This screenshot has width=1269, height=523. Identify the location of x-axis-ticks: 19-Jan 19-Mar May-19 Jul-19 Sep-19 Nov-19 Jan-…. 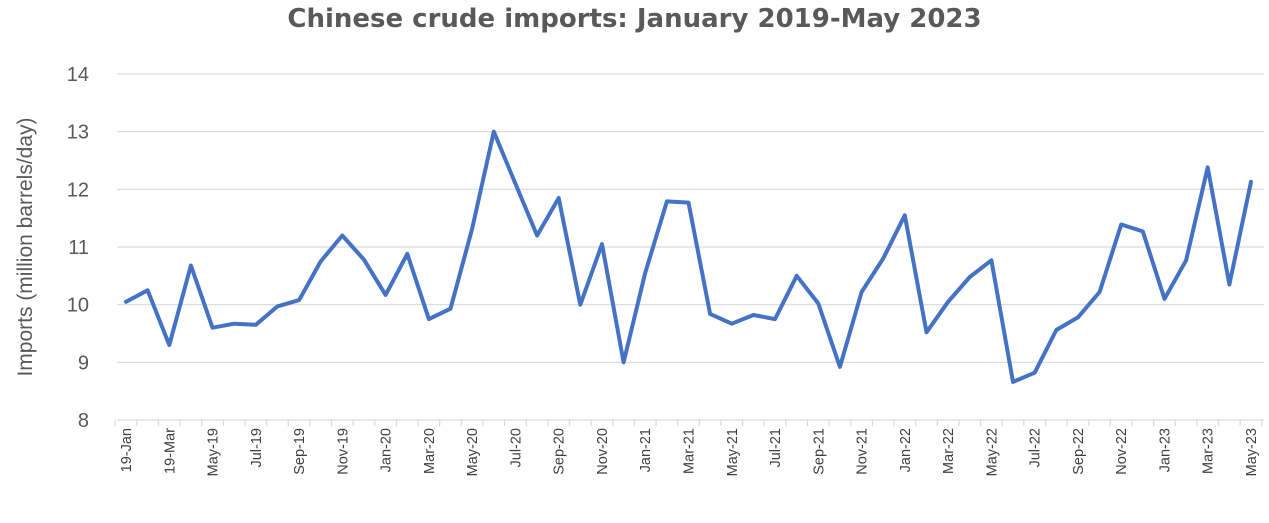
(688, 448).